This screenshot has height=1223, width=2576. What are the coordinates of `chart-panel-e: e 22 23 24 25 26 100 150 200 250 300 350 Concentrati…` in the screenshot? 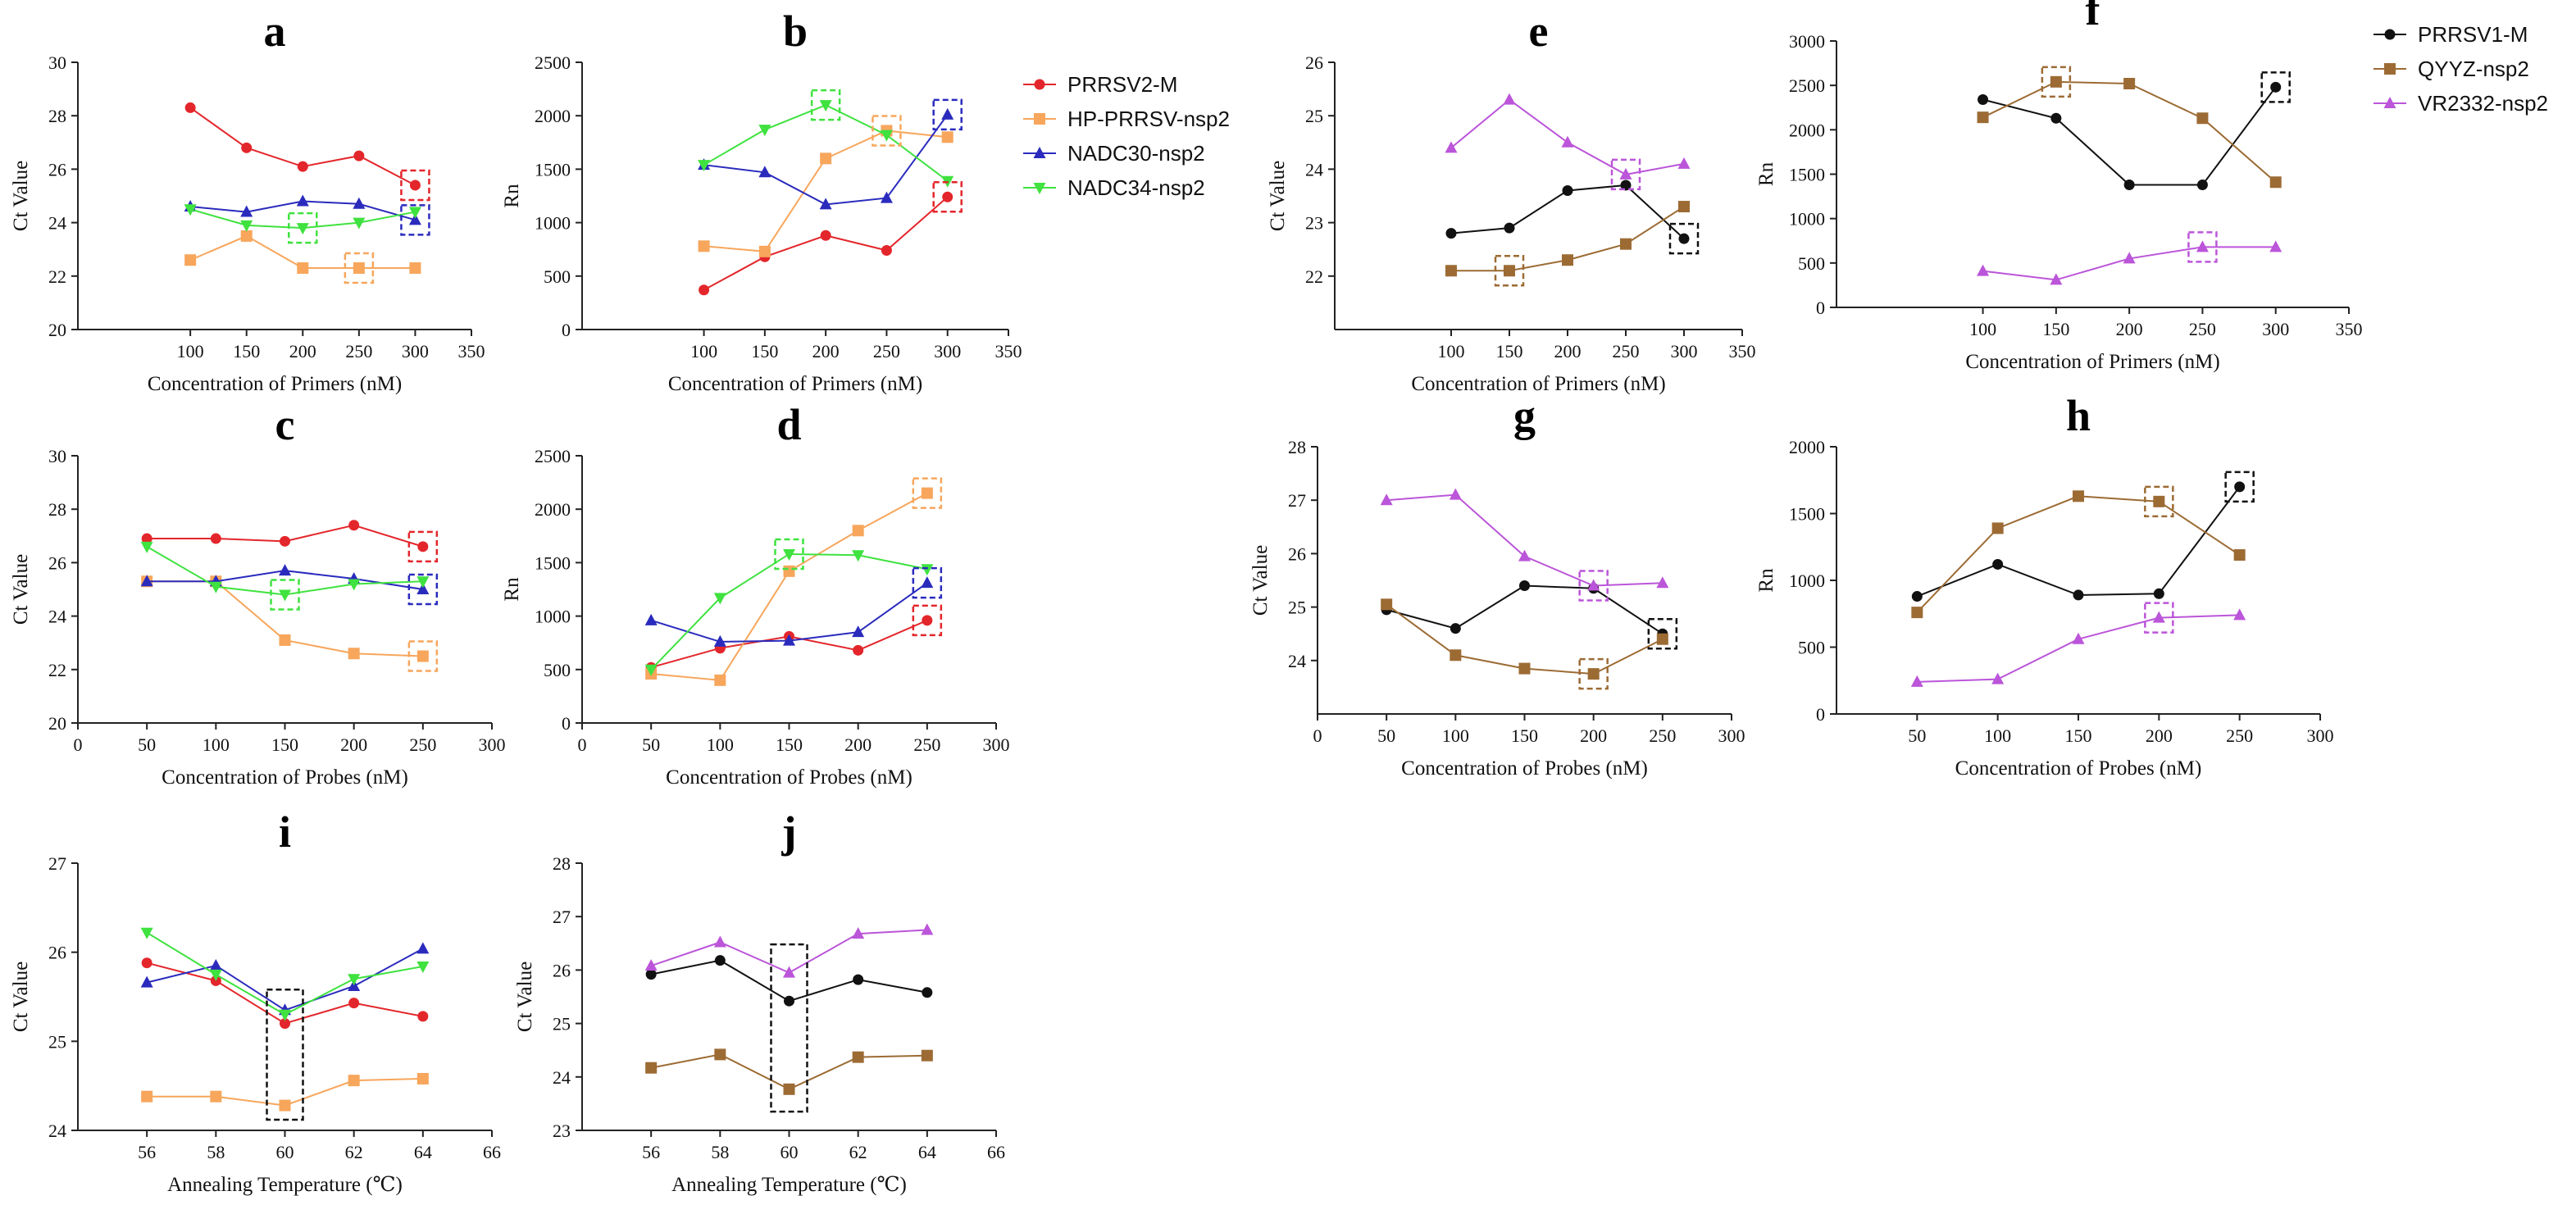 It's located at (1511, 201).